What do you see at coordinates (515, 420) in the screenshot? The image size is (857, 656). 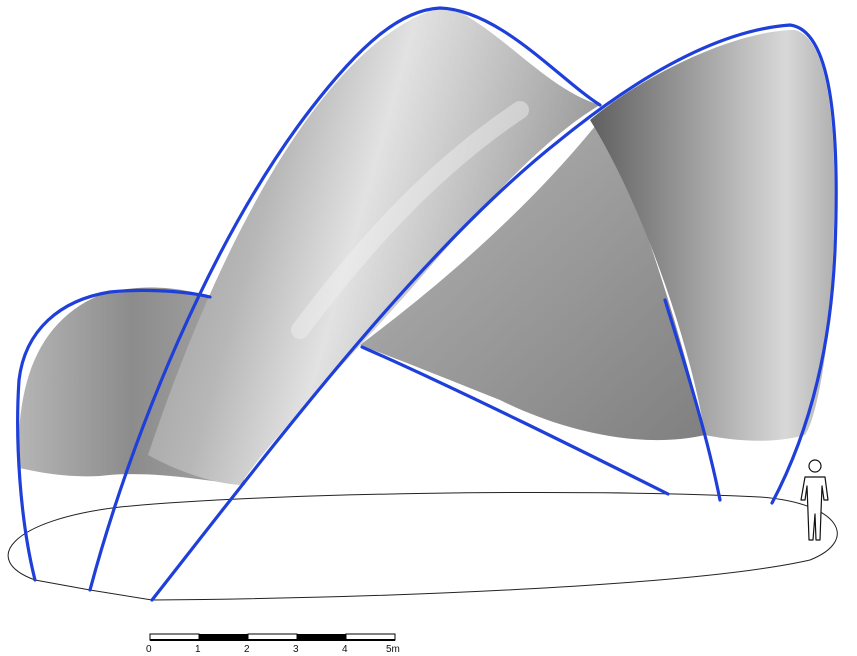 I see `inner-diagonal-edge` at bounding box center [515, 420].